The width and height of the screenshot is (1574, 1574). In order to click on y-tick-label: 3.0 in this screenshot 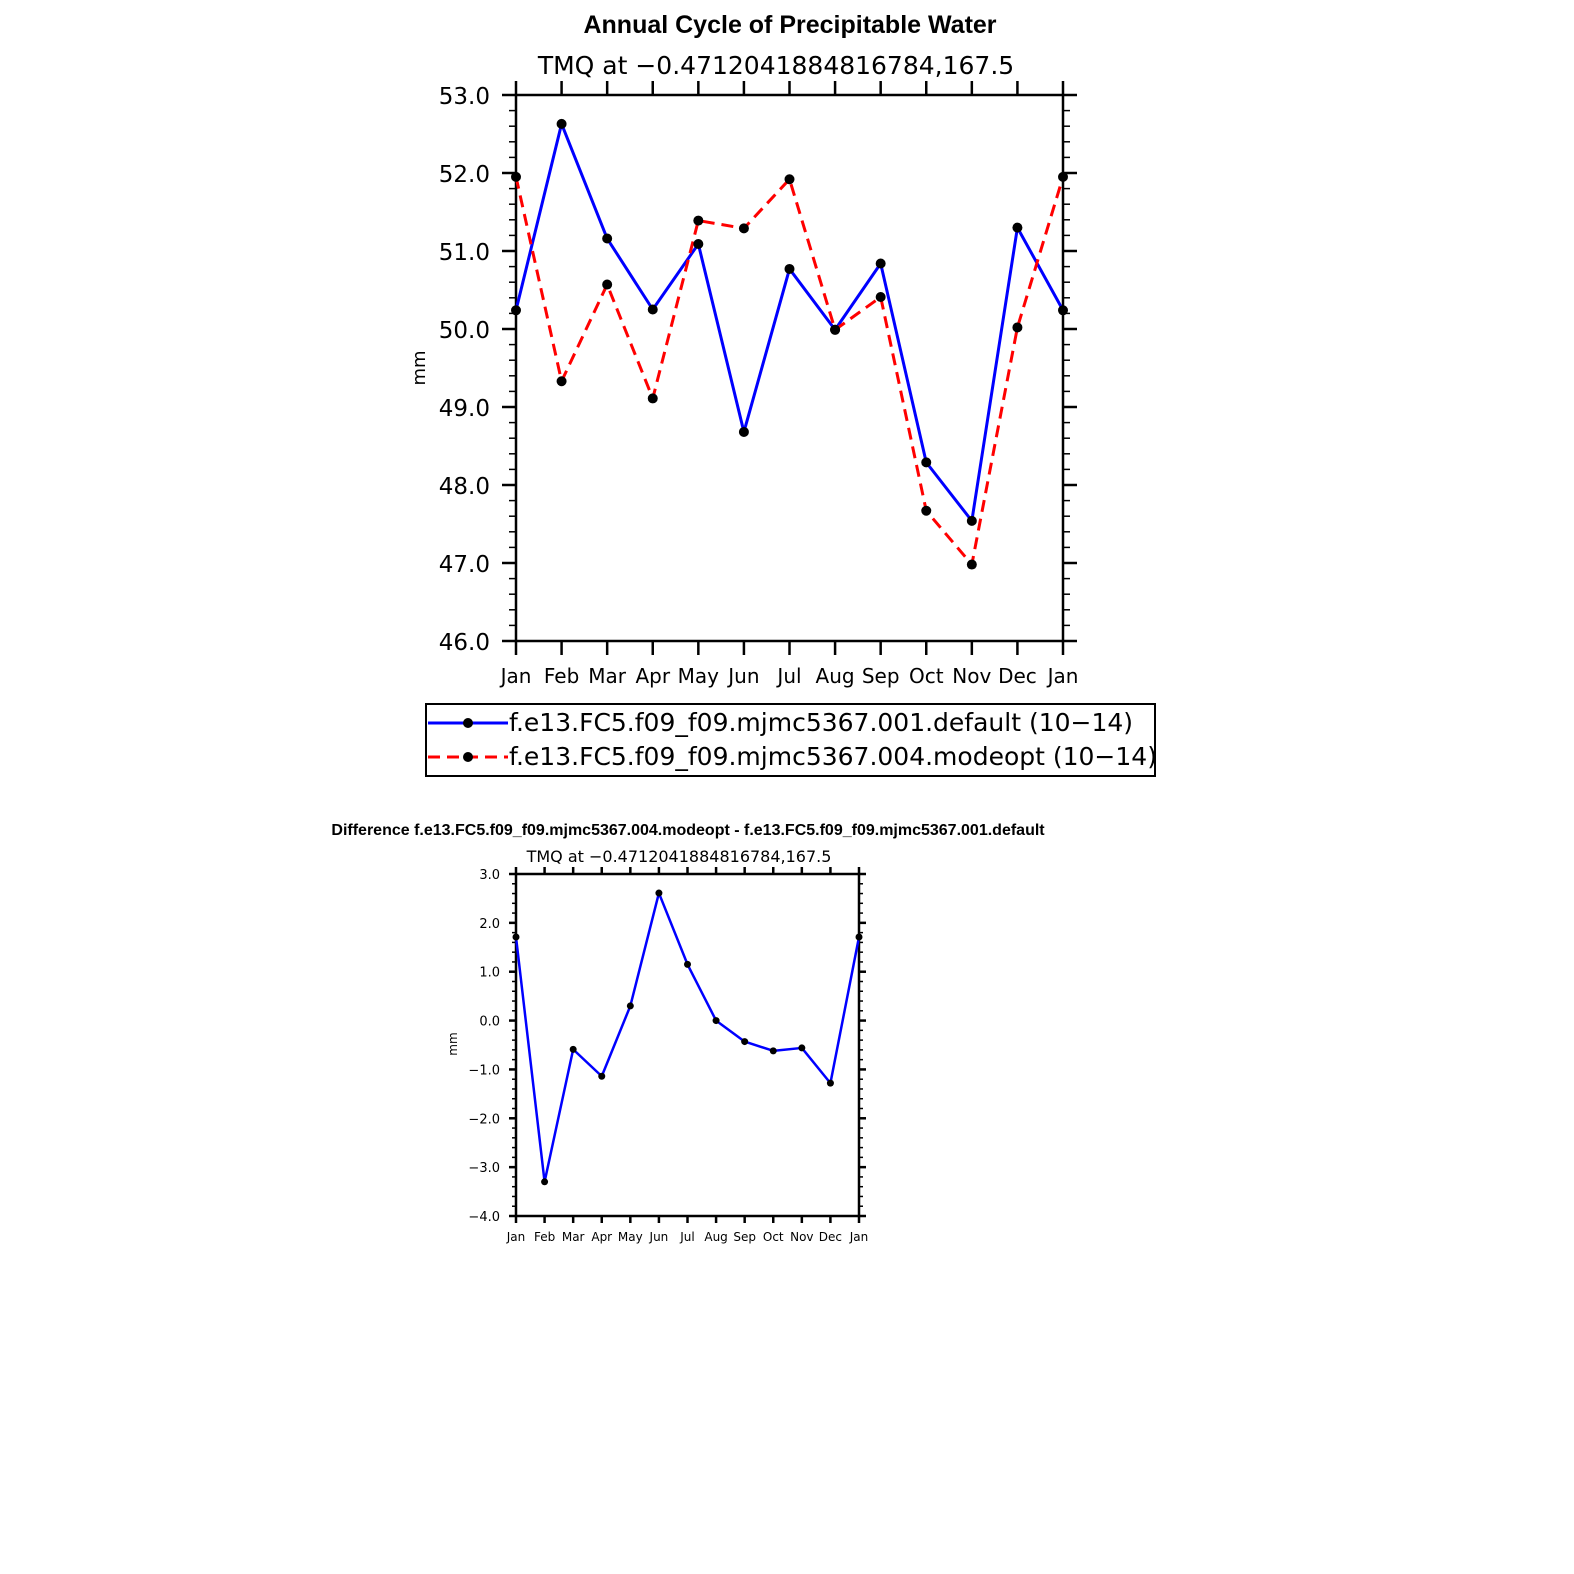, I will do `click(489, 875)`.